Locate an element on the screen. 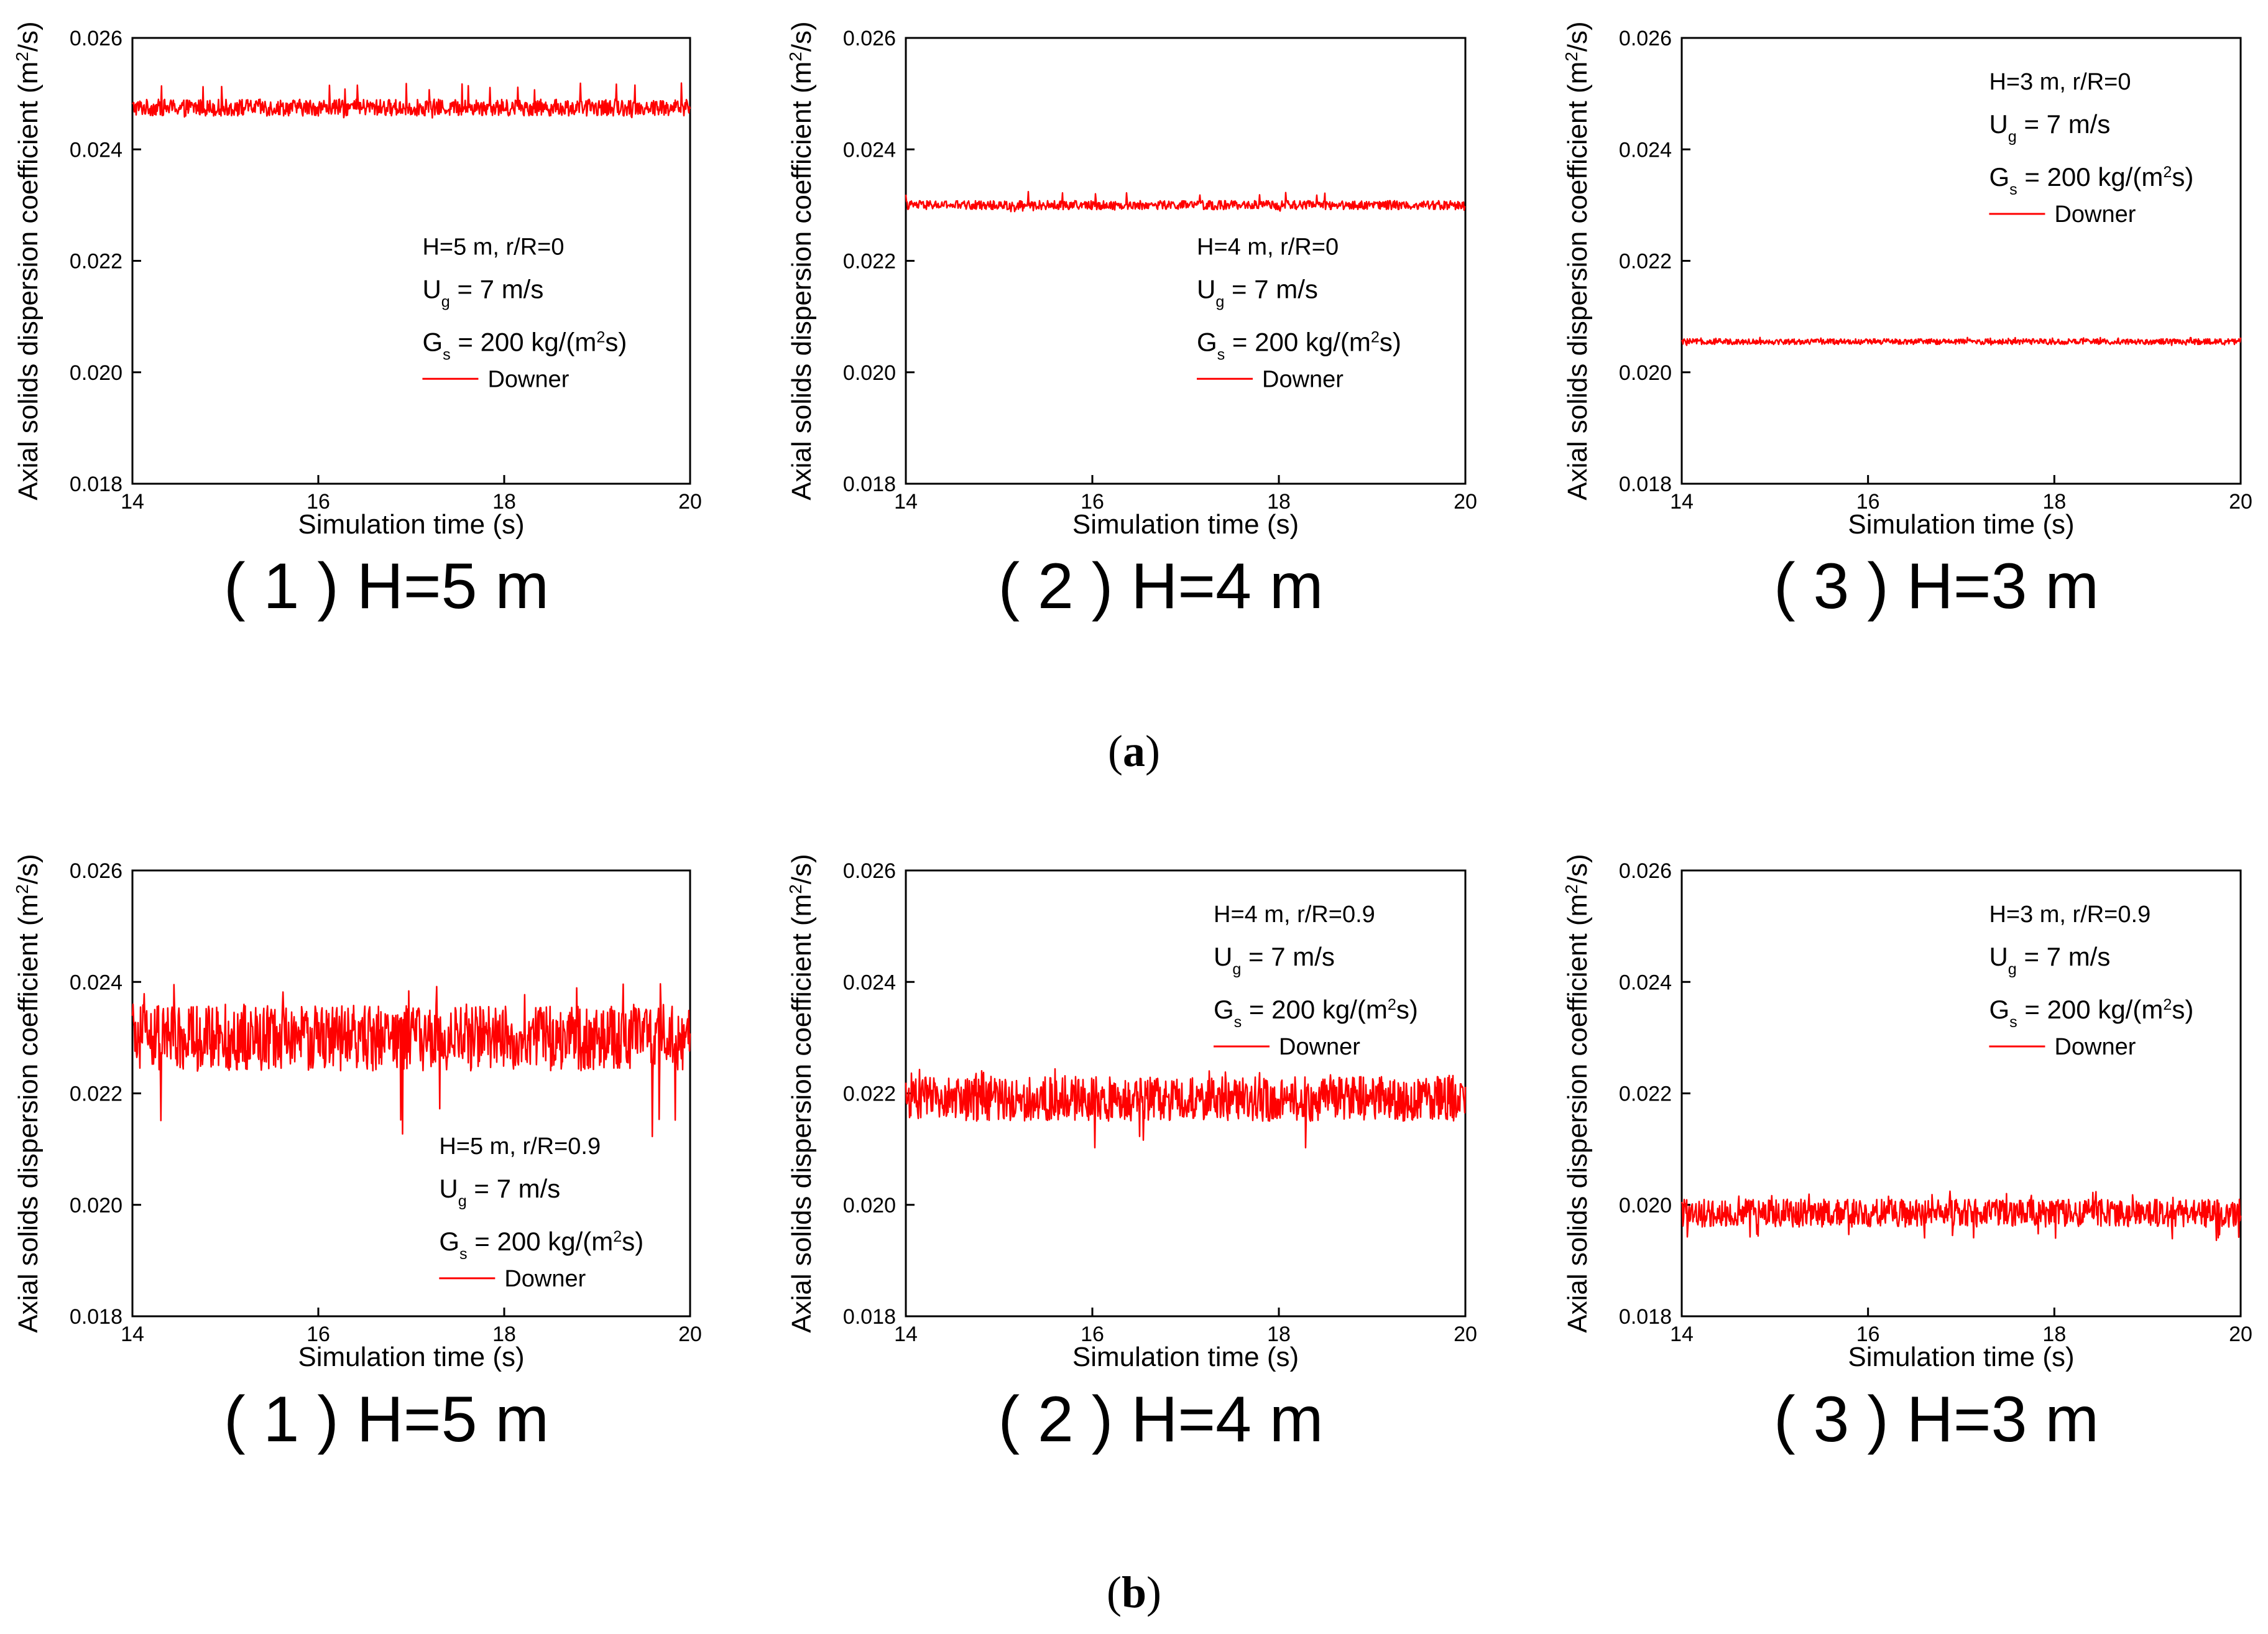 The width and height of the screenshot is (2268, 1634). legend-condition: H=5 m, r/R=0 is located at coordinates (493, 247).